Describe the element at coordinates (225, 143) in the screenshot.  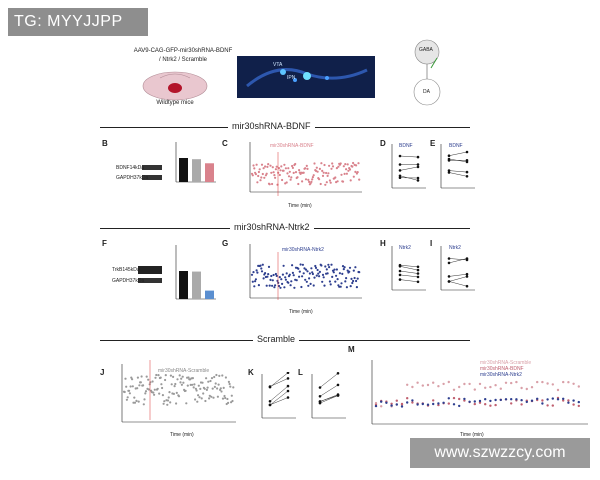
I see `panel-label-c: C` at that location.